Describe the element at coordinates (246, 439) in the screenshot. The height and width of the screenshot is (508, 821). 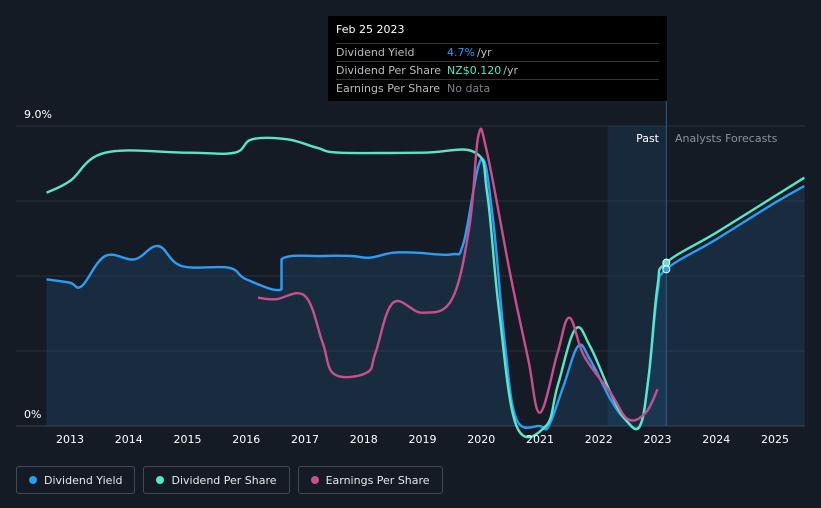
I see `x-tick-label: 2016` at that location.